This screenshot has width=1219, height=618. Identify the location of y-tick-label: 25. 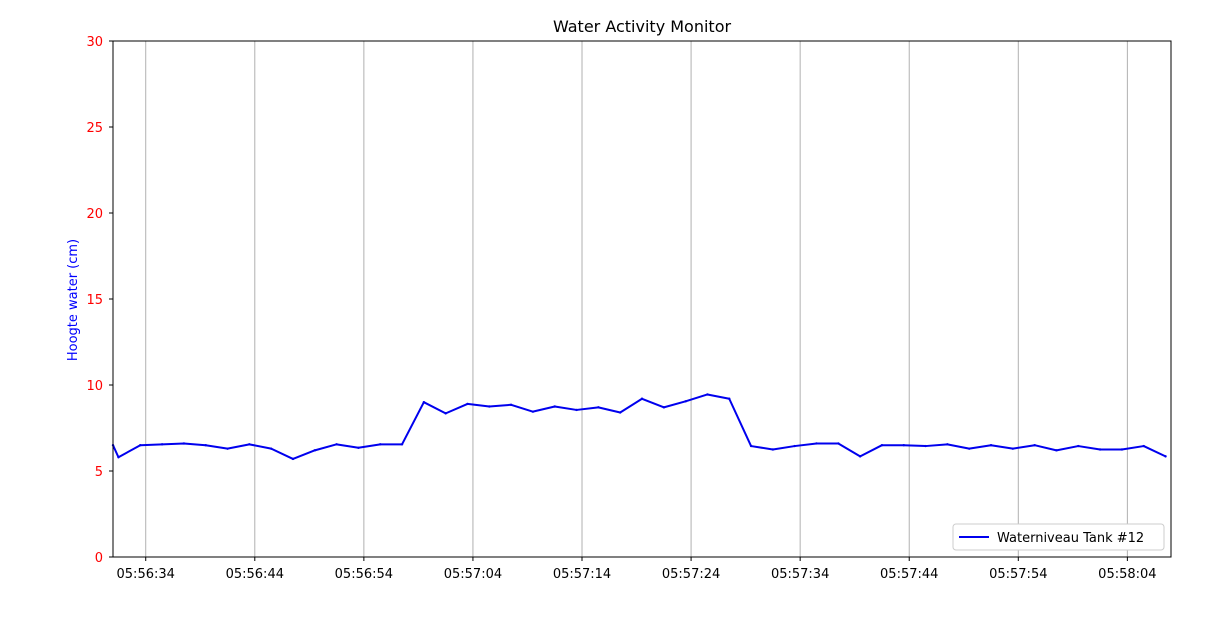
(94, 128).